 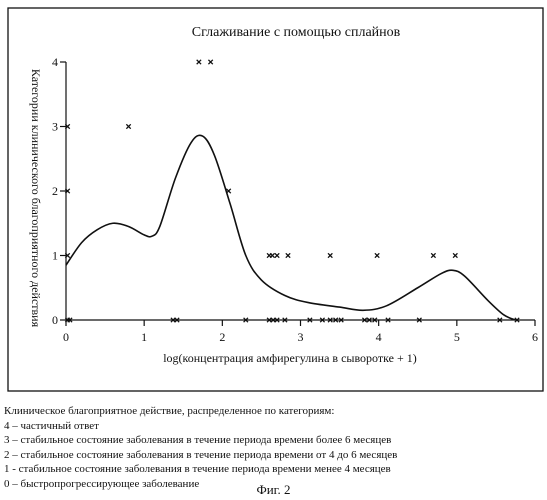 I want to click on x-tick-label: 2, so click(x=222, y=337).